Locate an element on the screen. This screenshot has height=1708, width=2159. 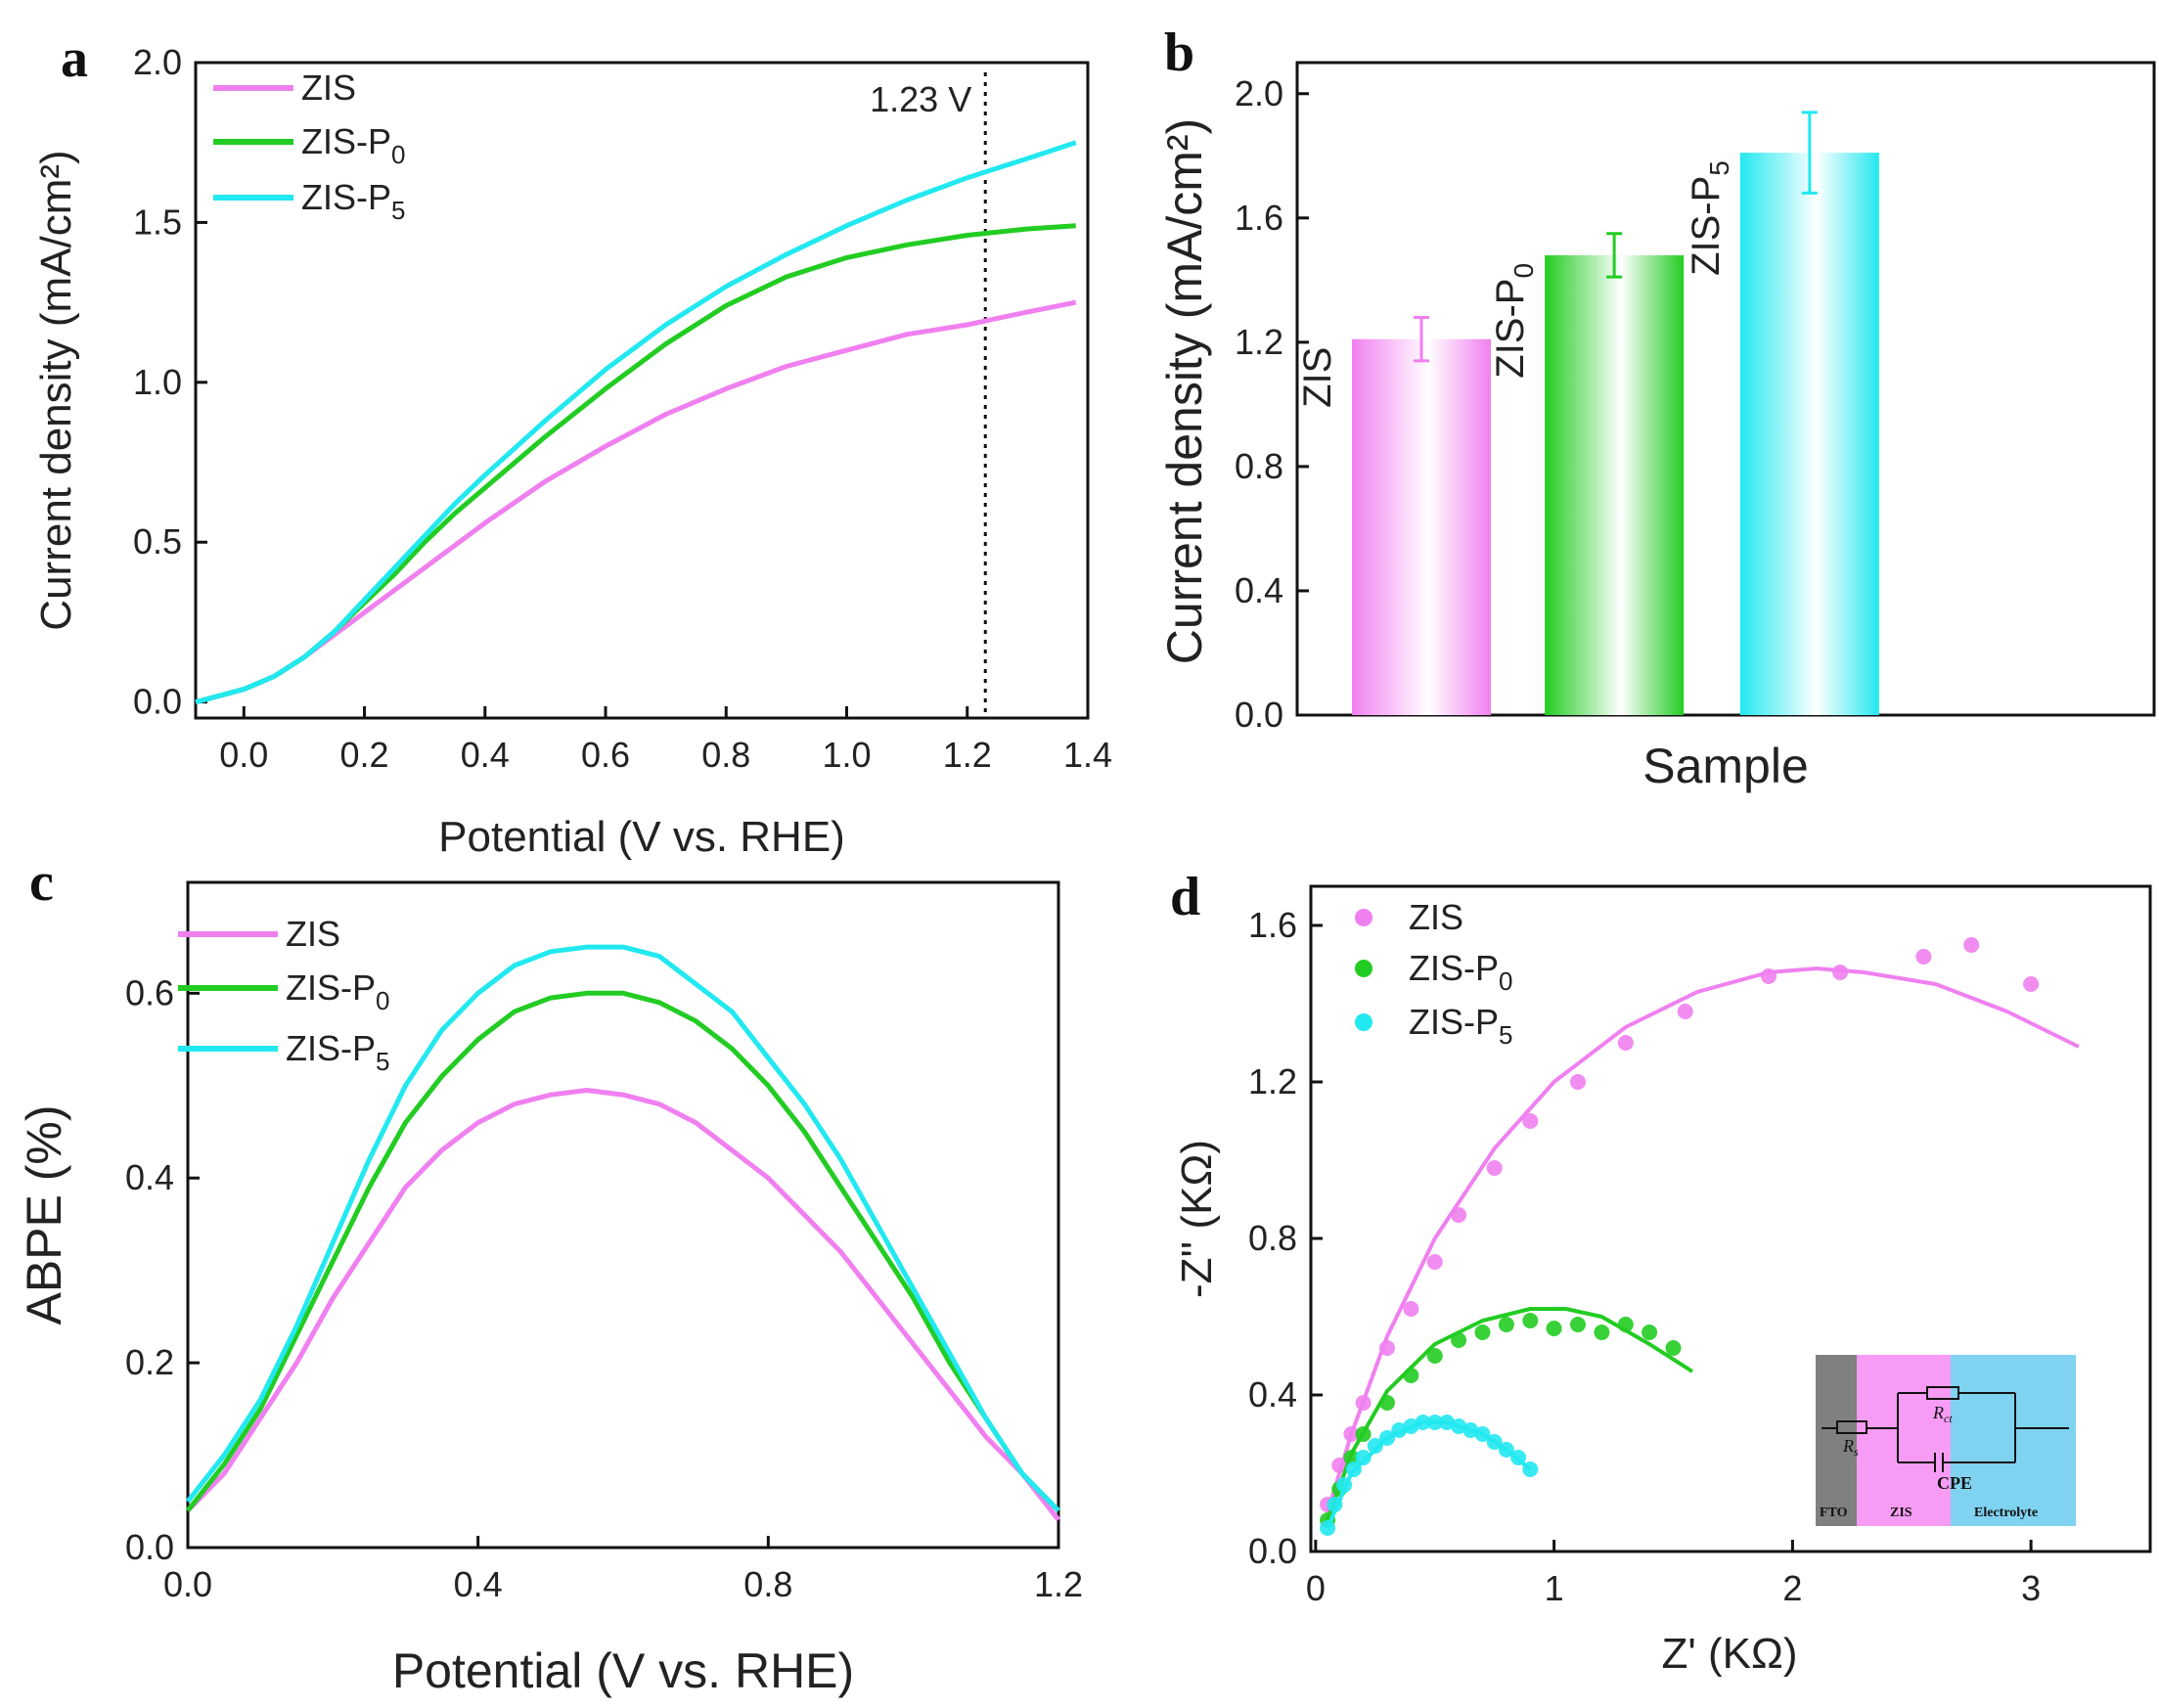
panel-a-legend: ZIS ZIS-P0 ZIS-P5 is located at coordinates (309, 146).